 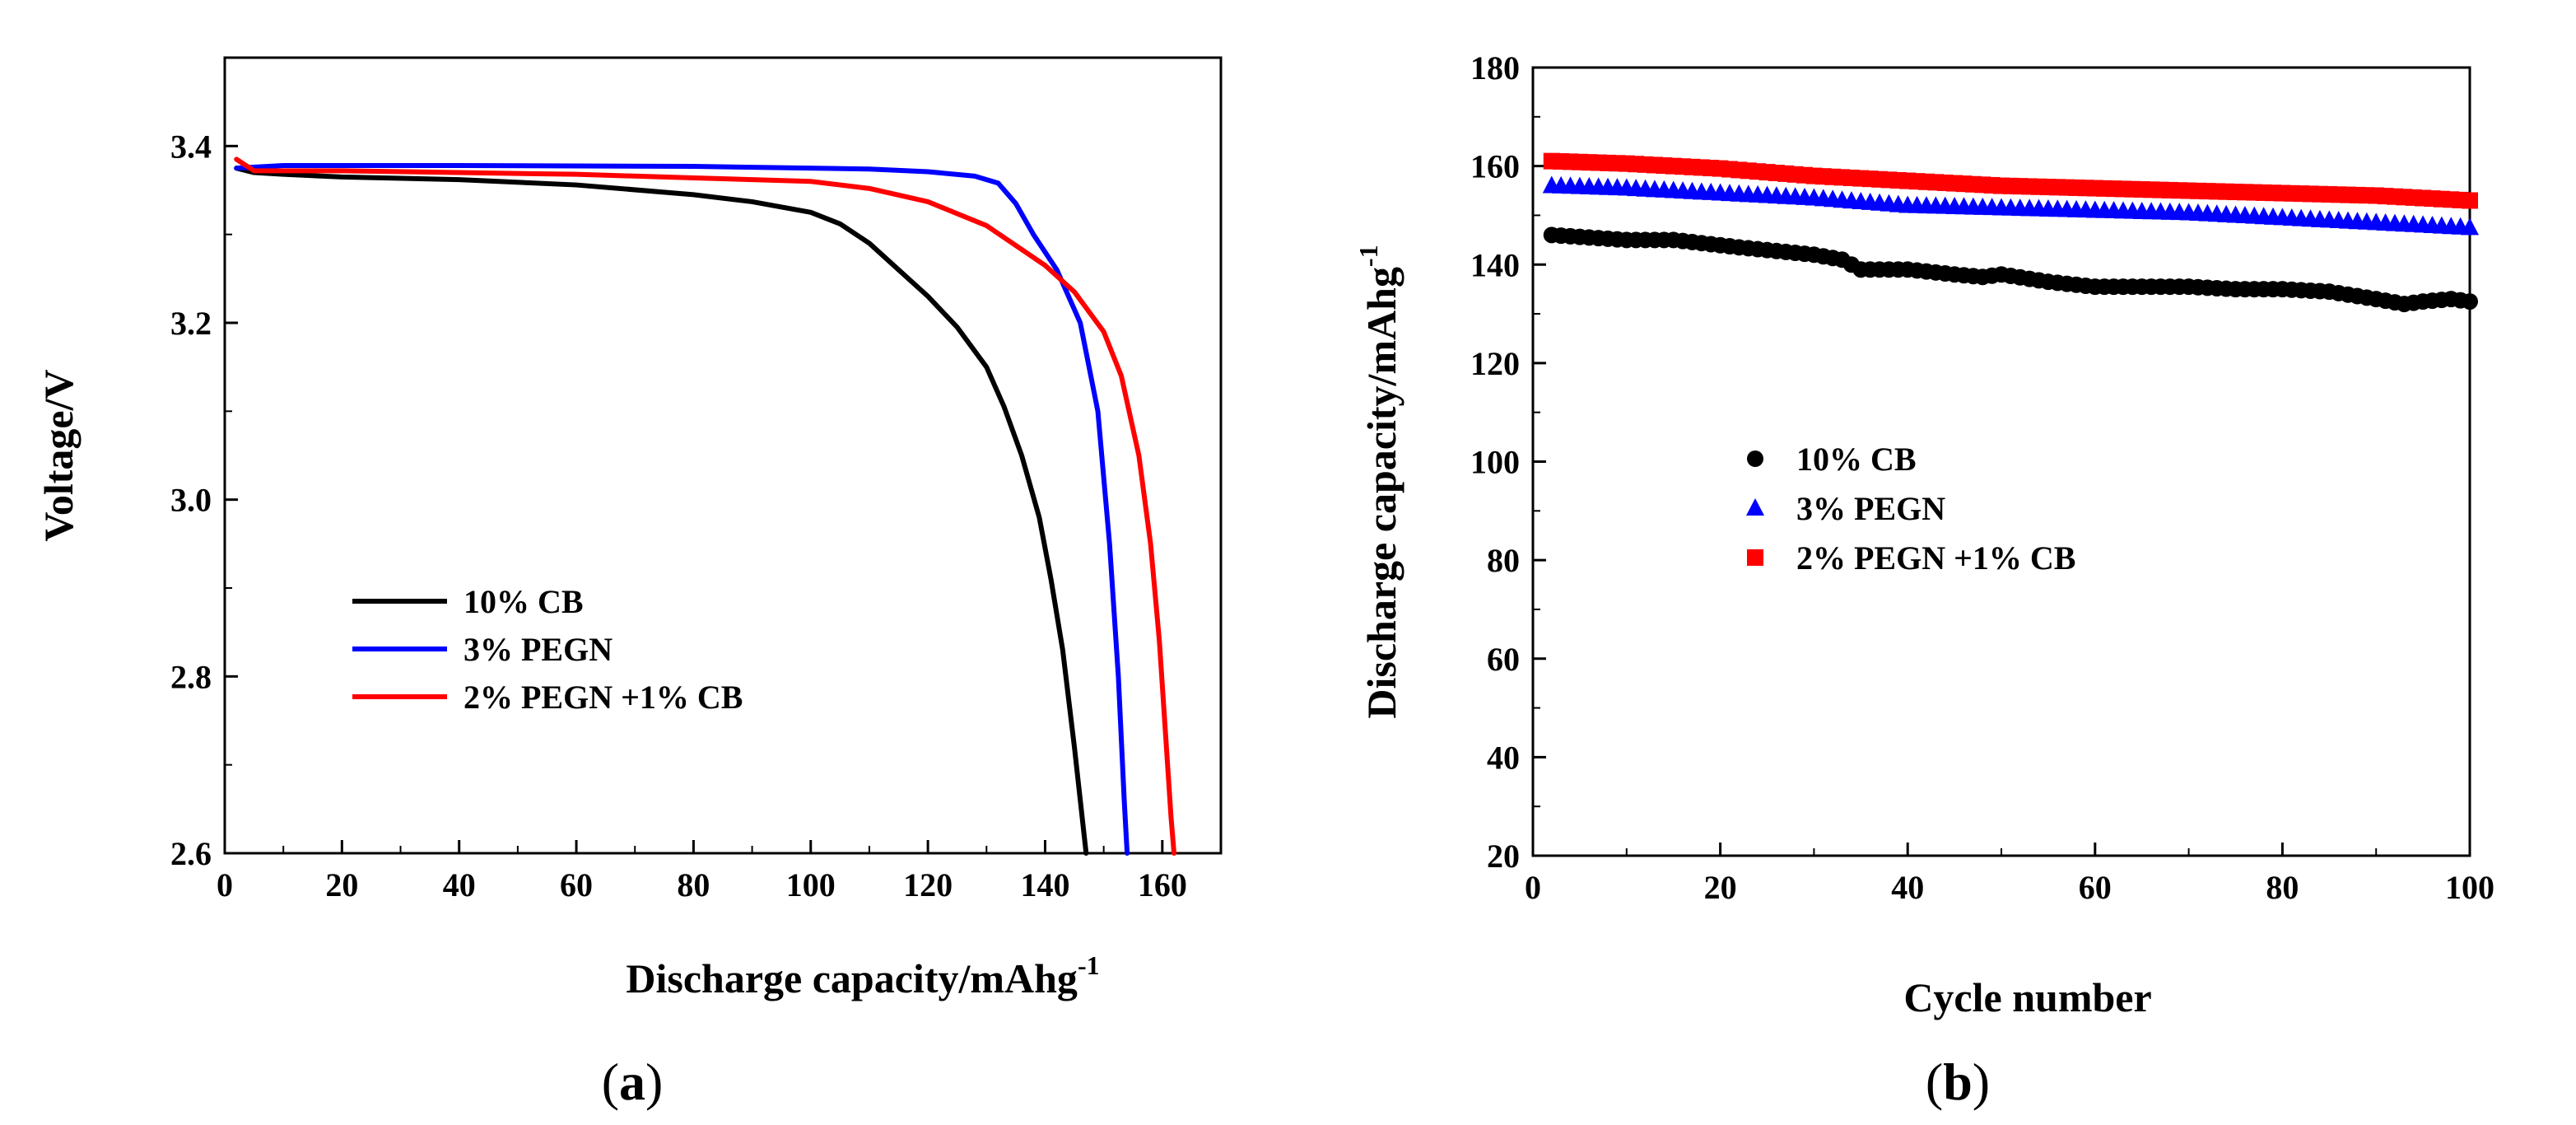 I want to click on chart-a-y-tick-label: 3.0, so click(x=191, y=501).